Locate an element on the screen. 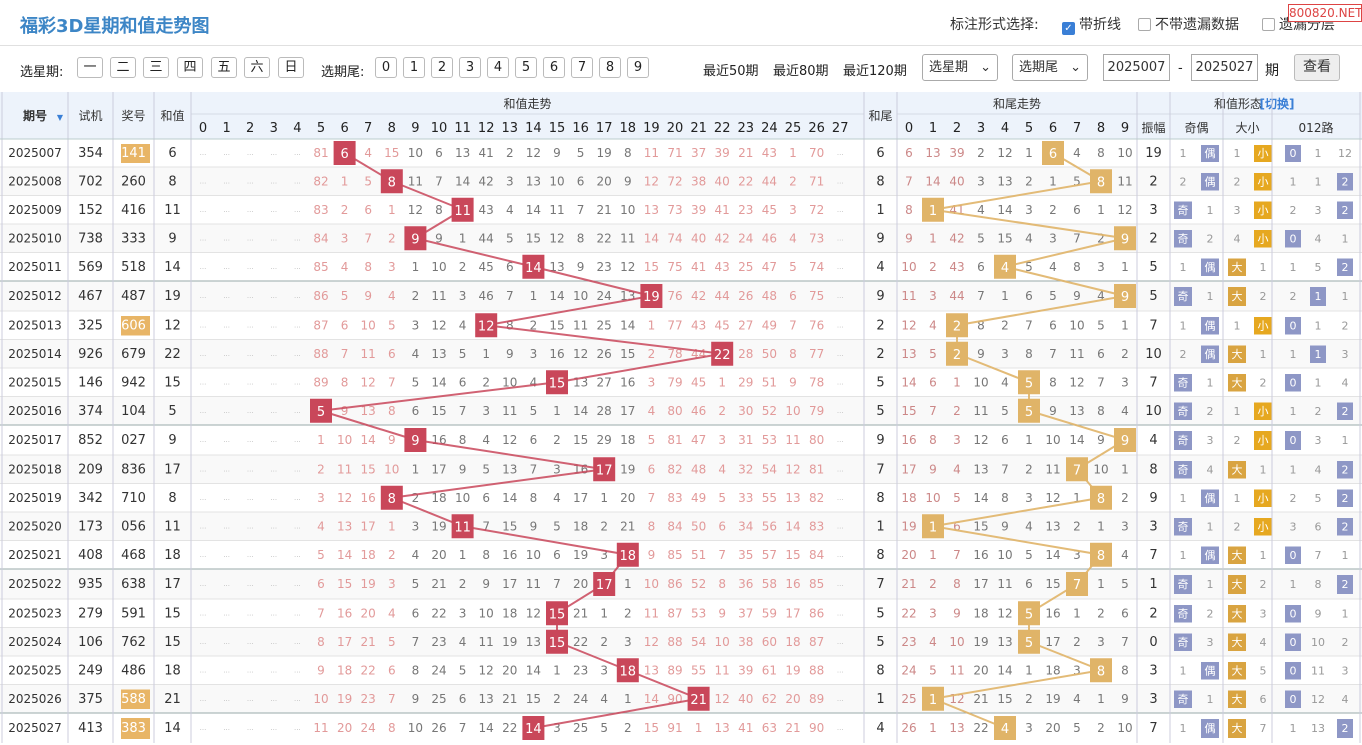 This screenshot has height=745, width=1362. table-row is located at coordinates (681, 641).